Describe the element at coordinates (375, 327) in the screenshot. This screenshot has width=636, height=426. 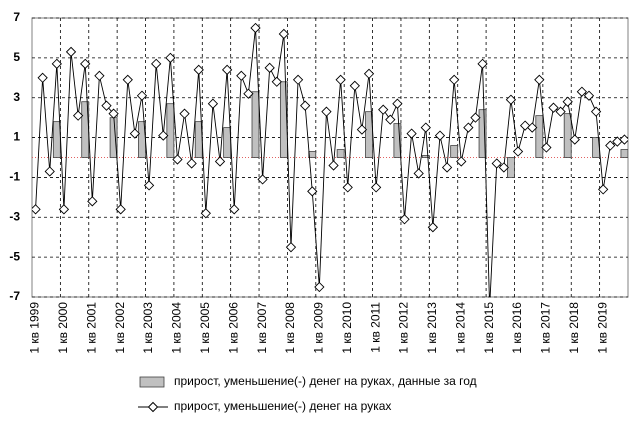
I see `x-tick-label: 1 кв 2011` at that location.